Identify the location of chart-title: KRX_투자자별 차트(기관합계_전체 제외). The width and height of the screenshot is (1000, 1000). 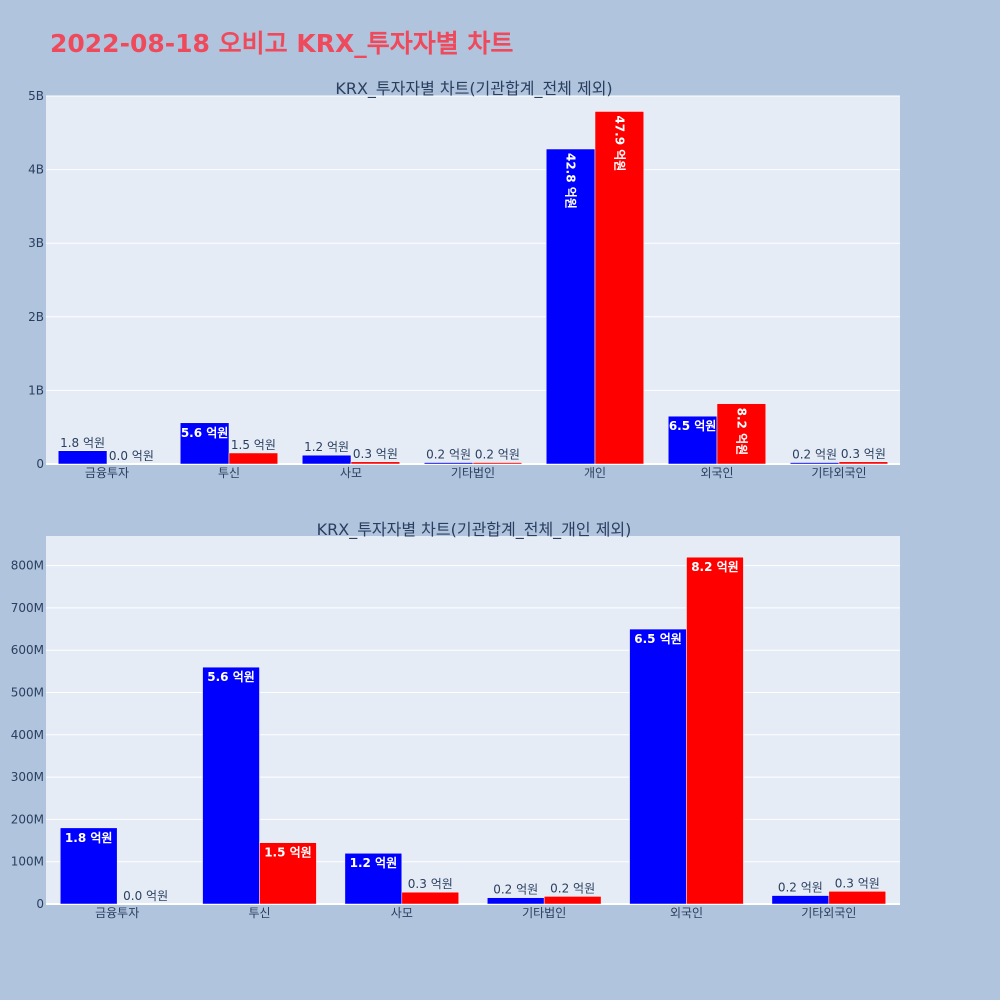
(473, 89).